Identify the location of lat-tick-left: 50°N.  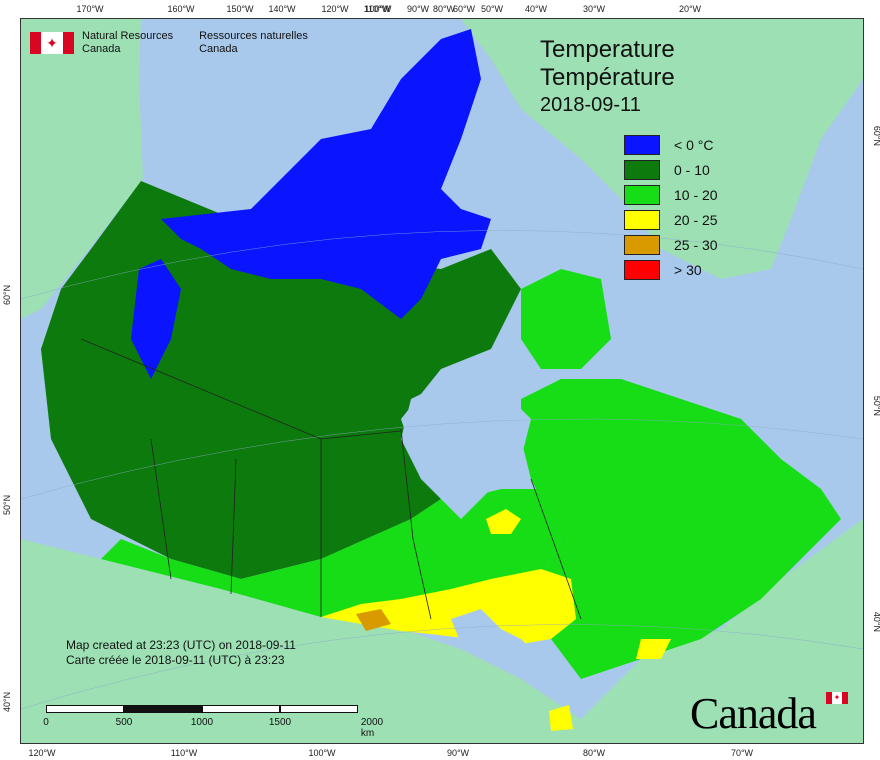
(7, 504).